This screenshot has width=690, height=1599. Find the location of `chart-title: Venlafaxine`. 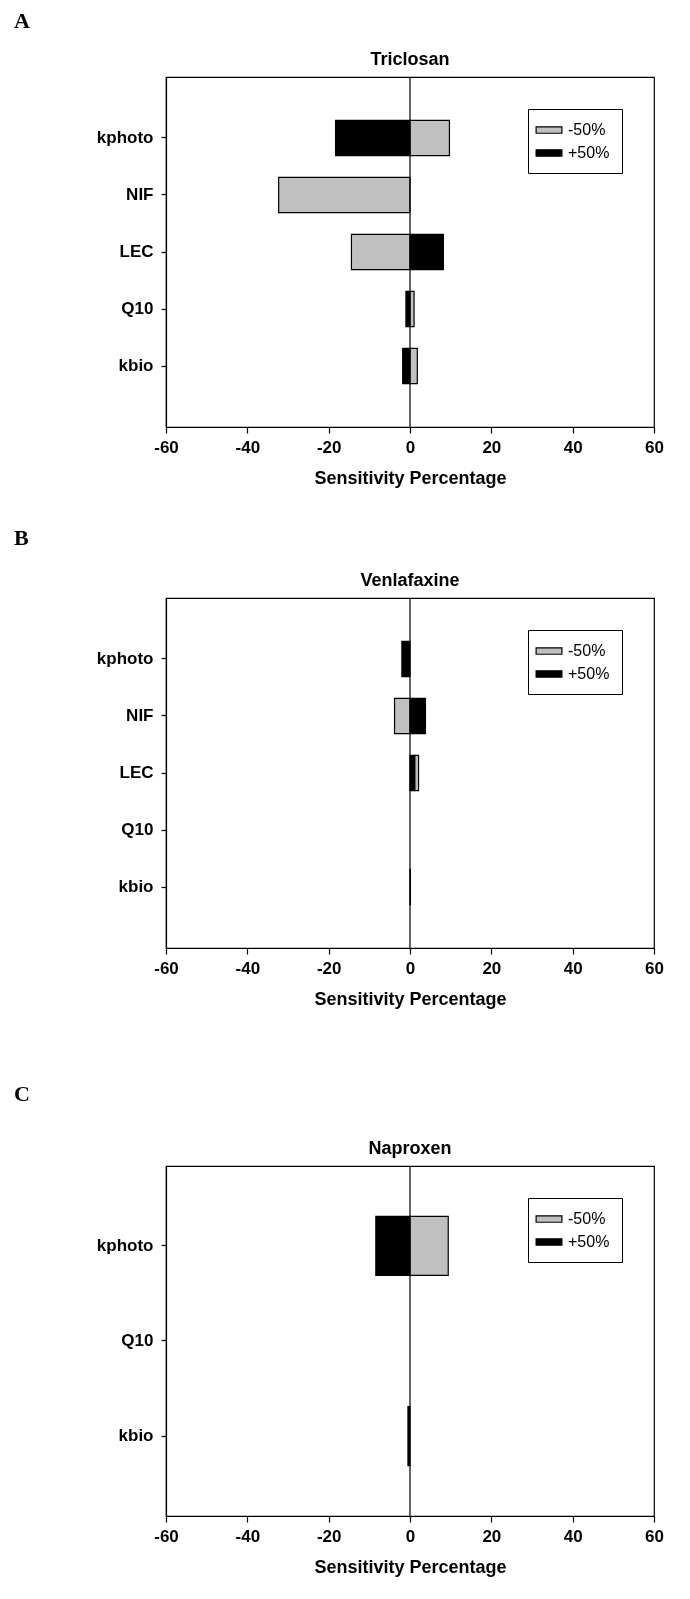

chart-title: Venlafaxine is located at coordinates (410, 580).